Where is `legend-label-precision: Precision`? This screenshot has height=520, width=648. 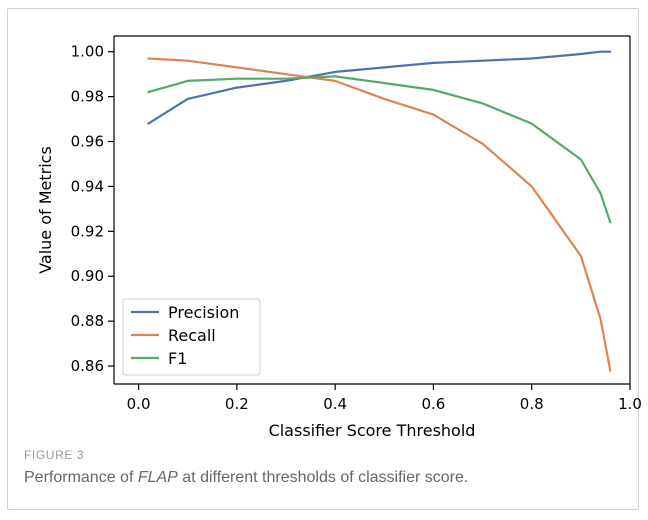
legend-label-precision: Precision is located at coordinates (203, 312).